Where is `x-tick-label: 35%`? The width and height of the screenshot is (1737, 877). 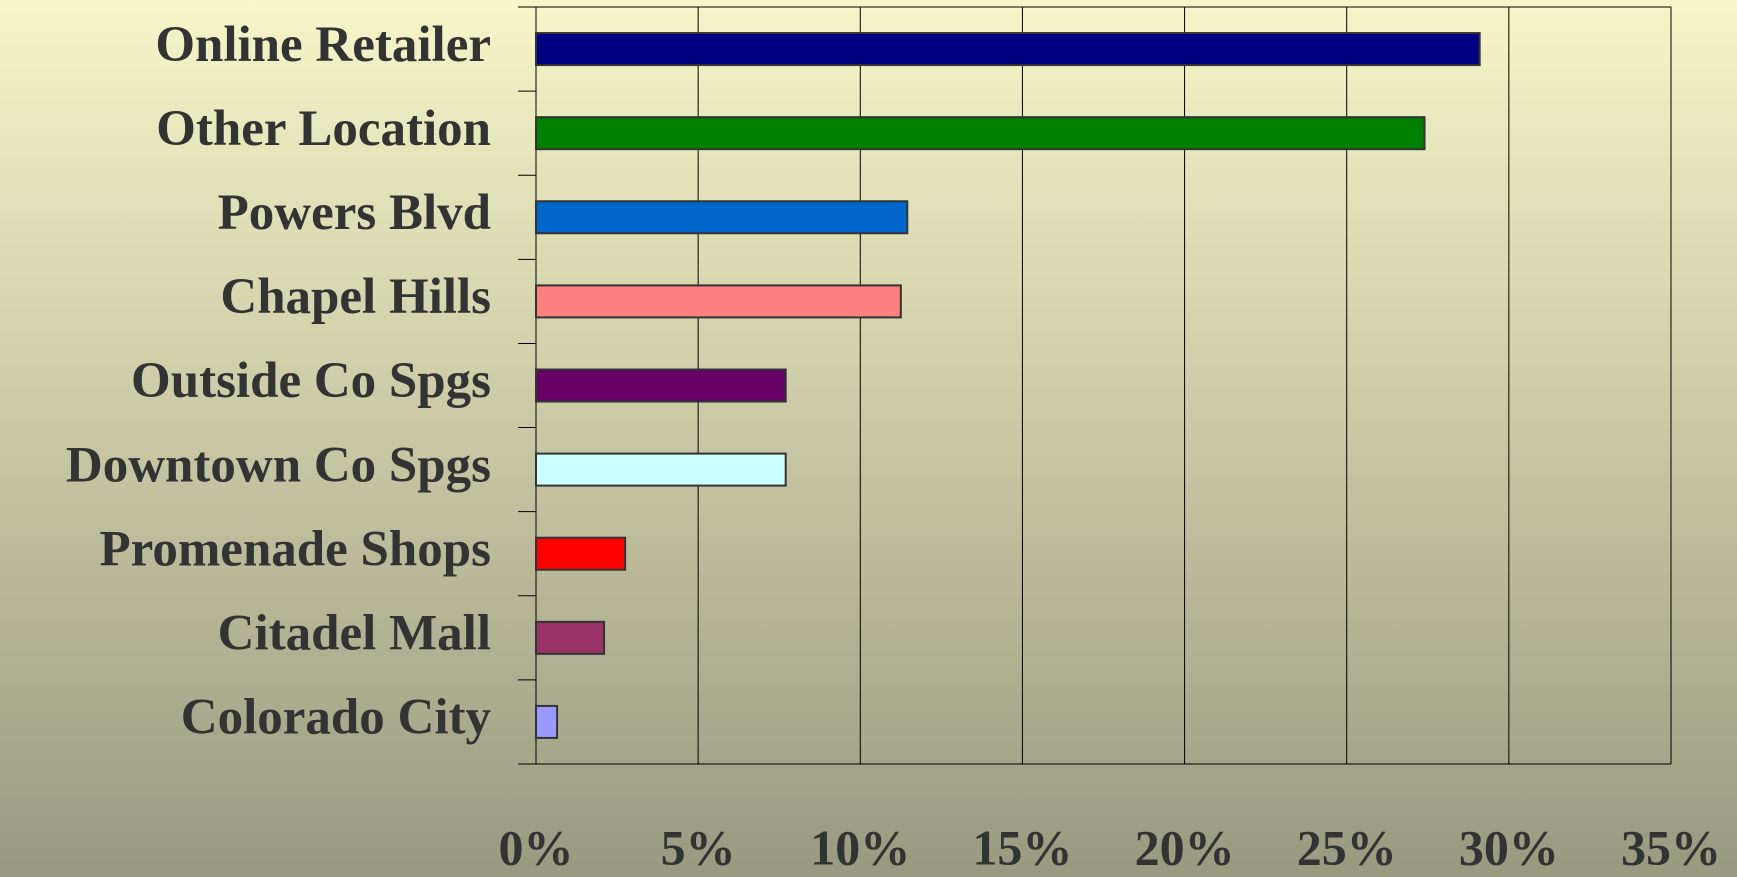
x-tick-label: 35% is located at coordinates (1671, 847).